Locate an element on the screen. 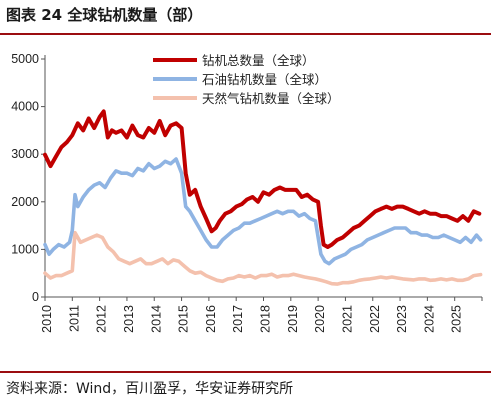 This screenshot has width=491, height=405. x-tick-label: 2018 is located at coordinates (266, 319).